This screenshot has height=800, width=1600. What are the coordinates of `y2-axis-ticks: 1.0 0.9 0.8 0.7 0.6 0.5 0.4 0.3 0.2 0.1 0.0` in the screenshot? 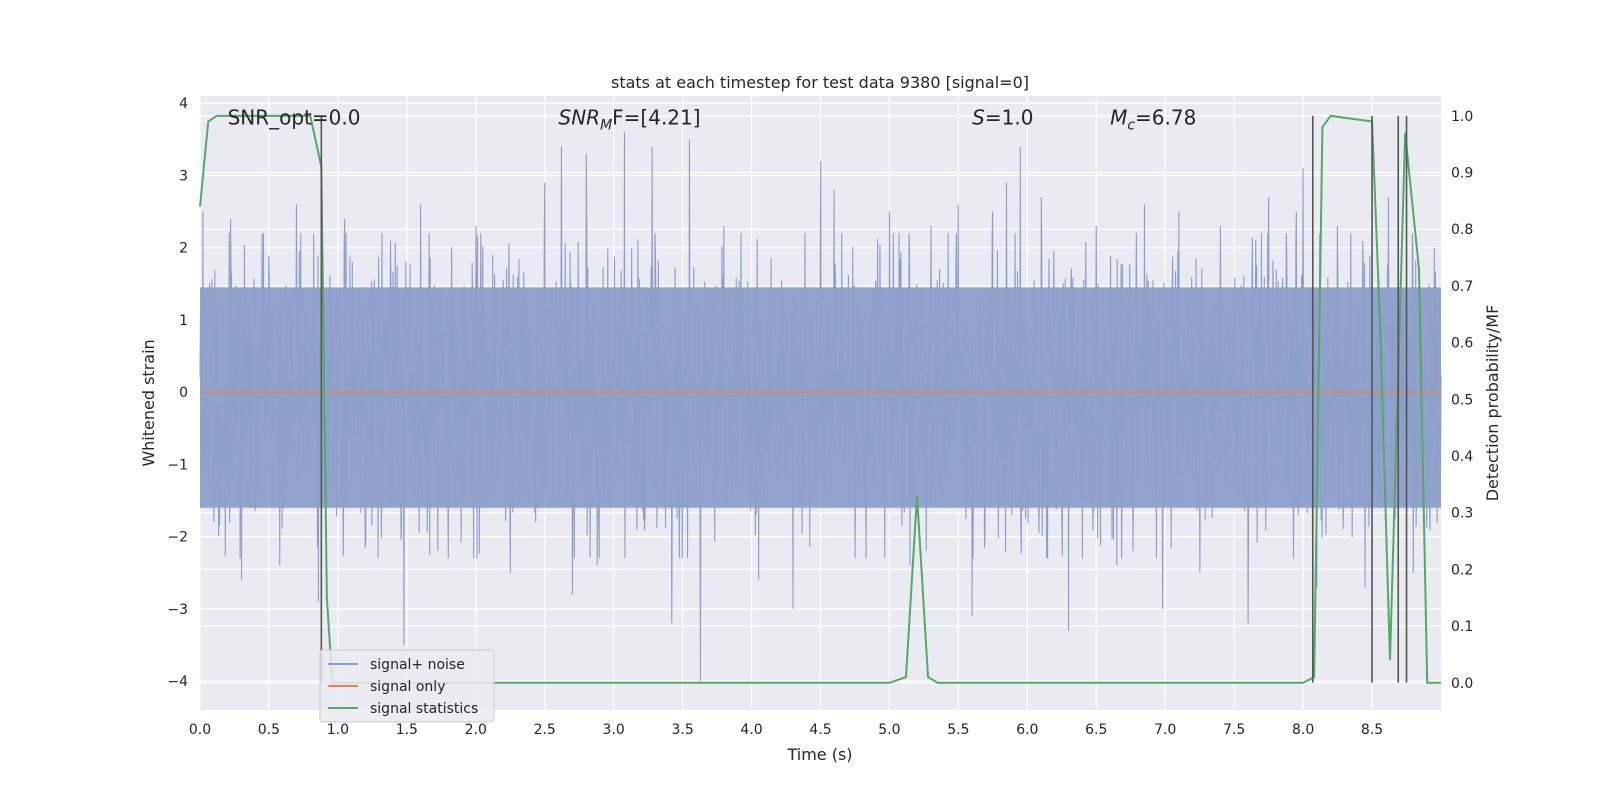 It's located at (1462, 400).